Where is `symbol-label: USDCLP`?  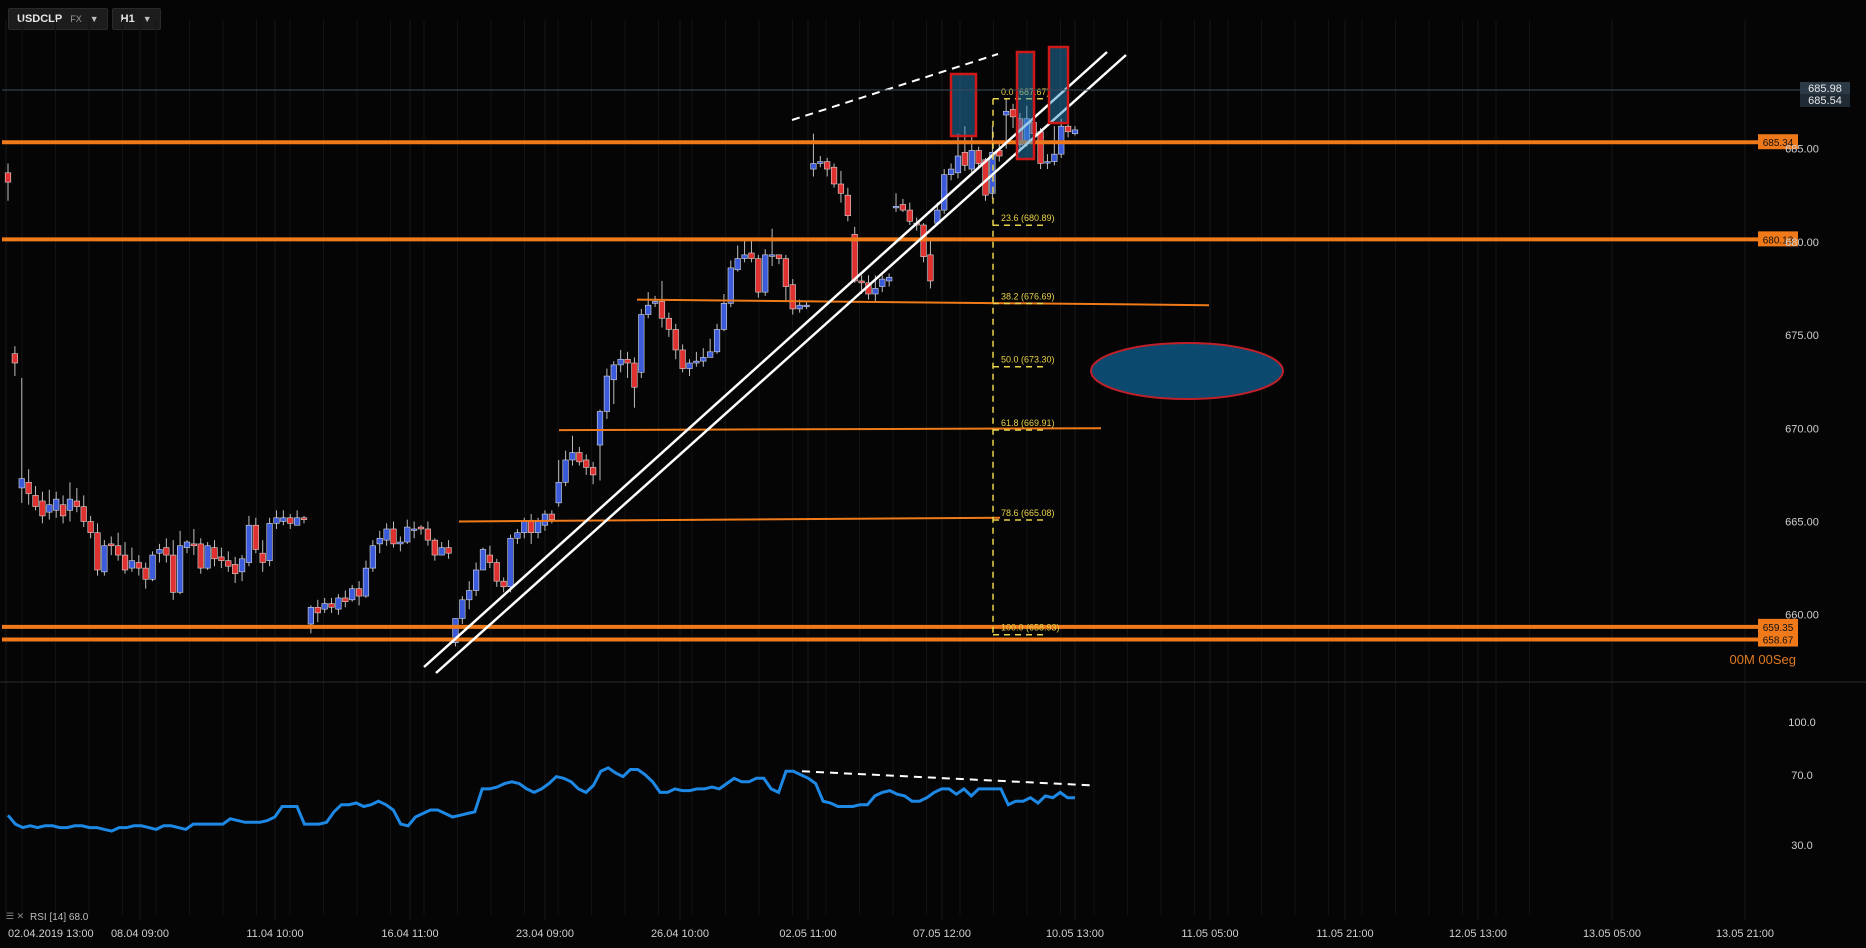
symbol-label: USDCLP is located at coordinates (40, 19).